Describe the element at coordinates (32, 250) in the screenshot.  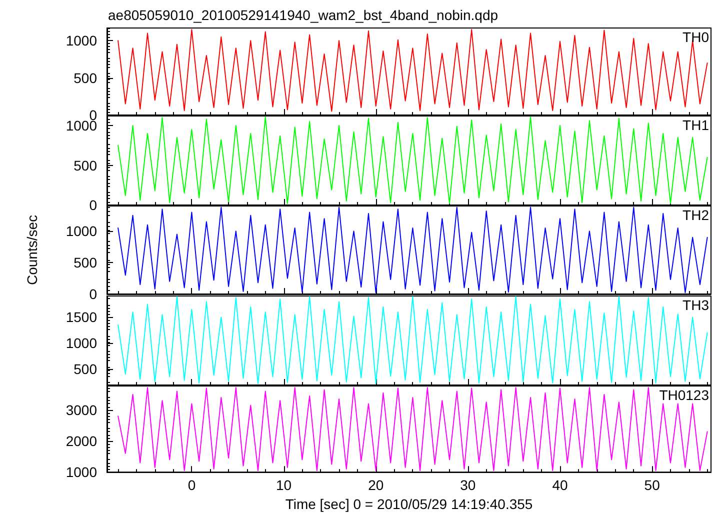
I see `y-axis-title: Counts/sec` at that location.